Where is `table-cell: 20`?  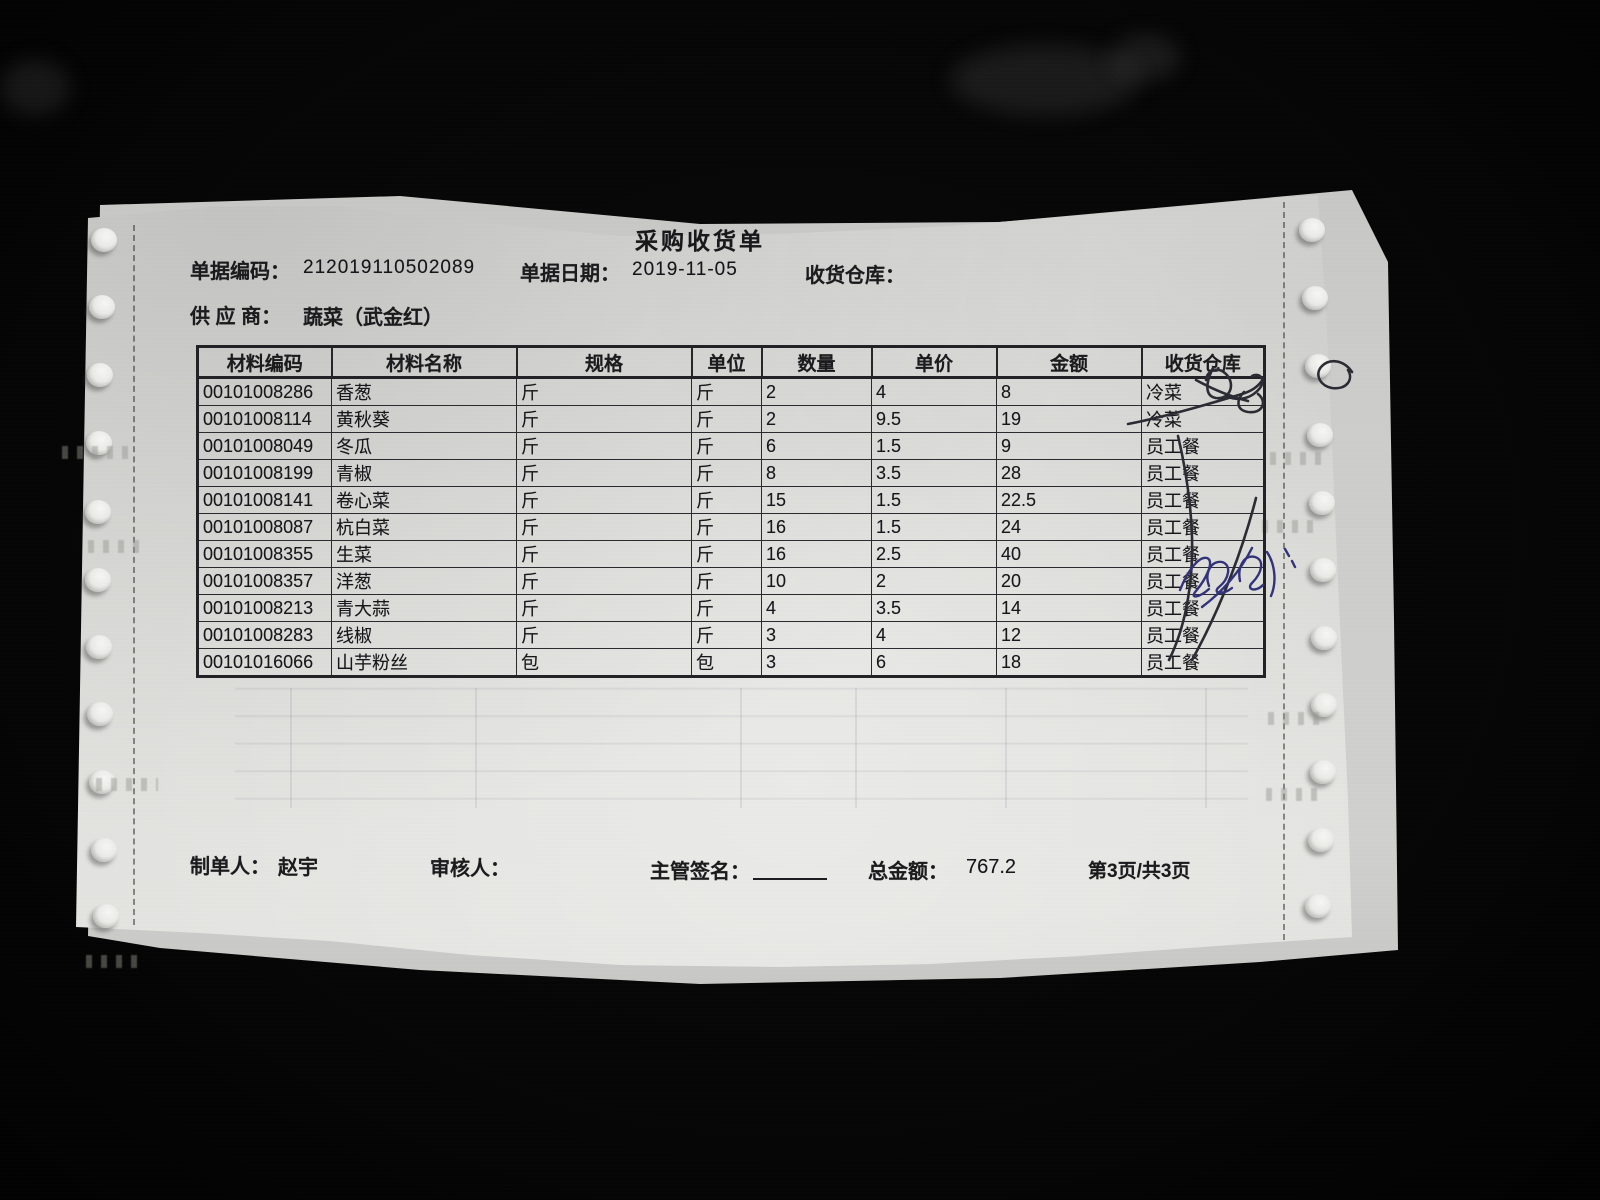 table-cell: 20 is located at coordinates (1069, 581).